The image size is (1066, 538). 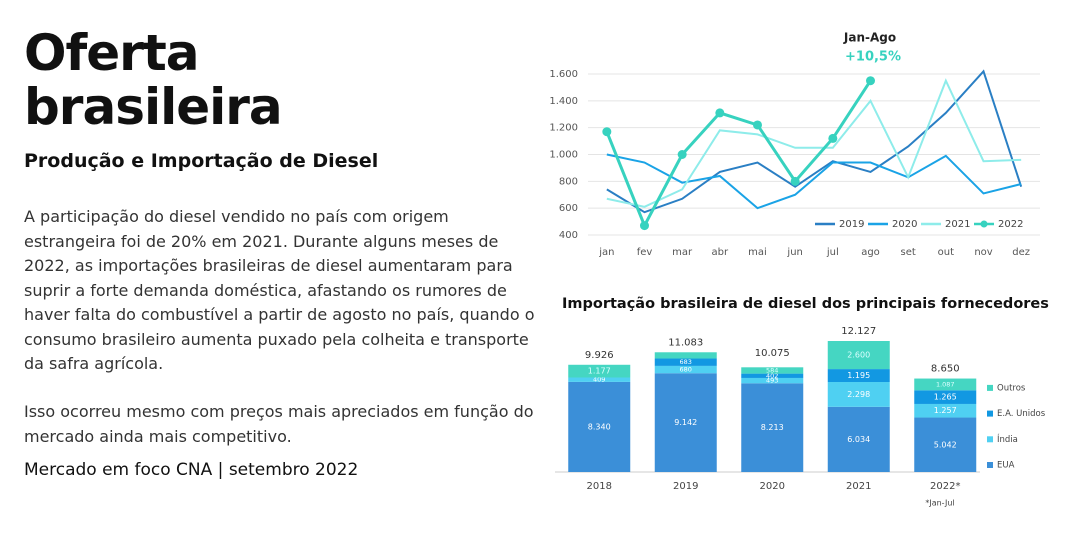 I want to click on value-label: 680, so click(x=686, y=370).